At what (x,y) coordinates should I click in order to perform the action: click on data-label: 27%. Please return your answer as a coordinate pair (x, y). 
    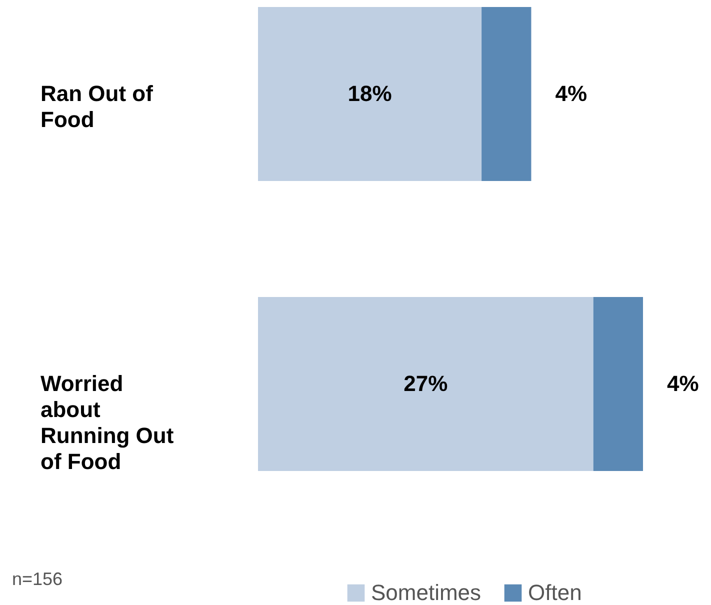
    Looking at the image, I should click on (426, 383).